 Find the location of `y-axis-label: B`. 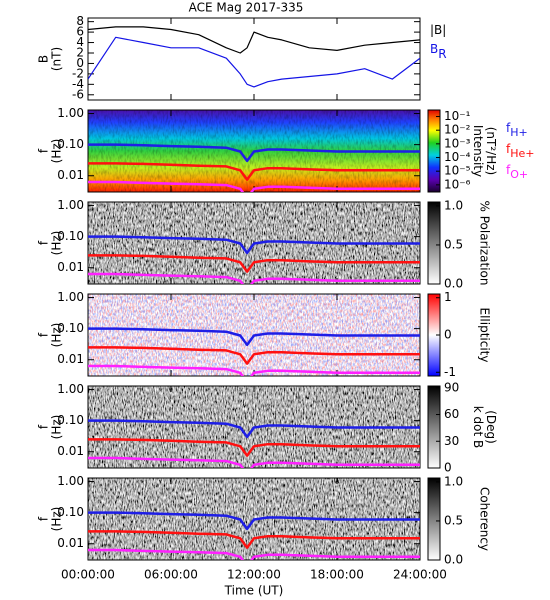

y-axis-label: B is located at coordinates (44, 59).